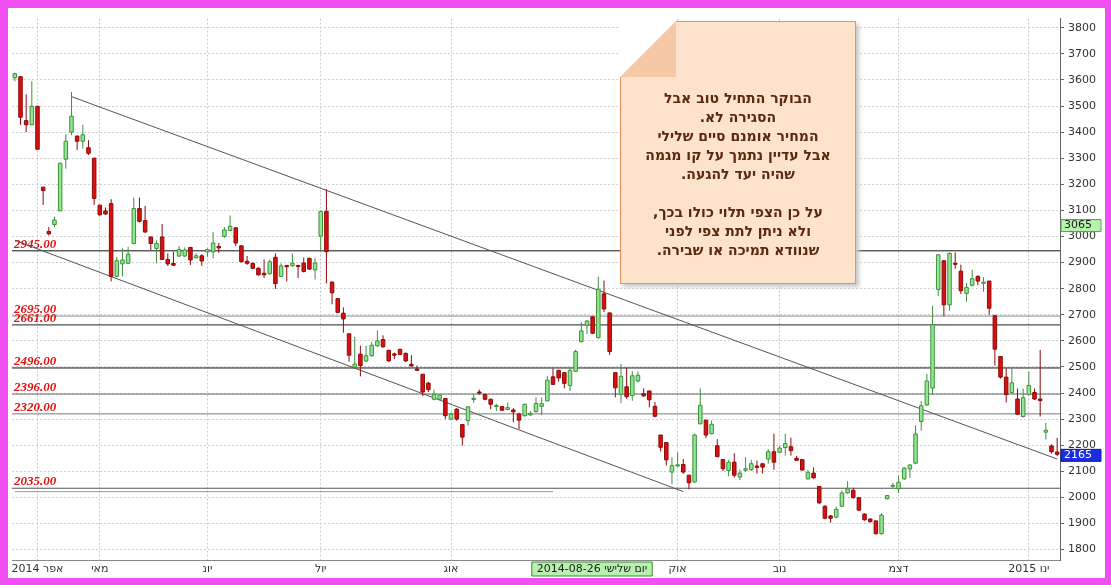 This screenshot has height=585, width=1111. What do you see at coordinates (1082, 236) in the screenshot?
I see `y-tick-label: 3000` at bounding box center [1082, 236].